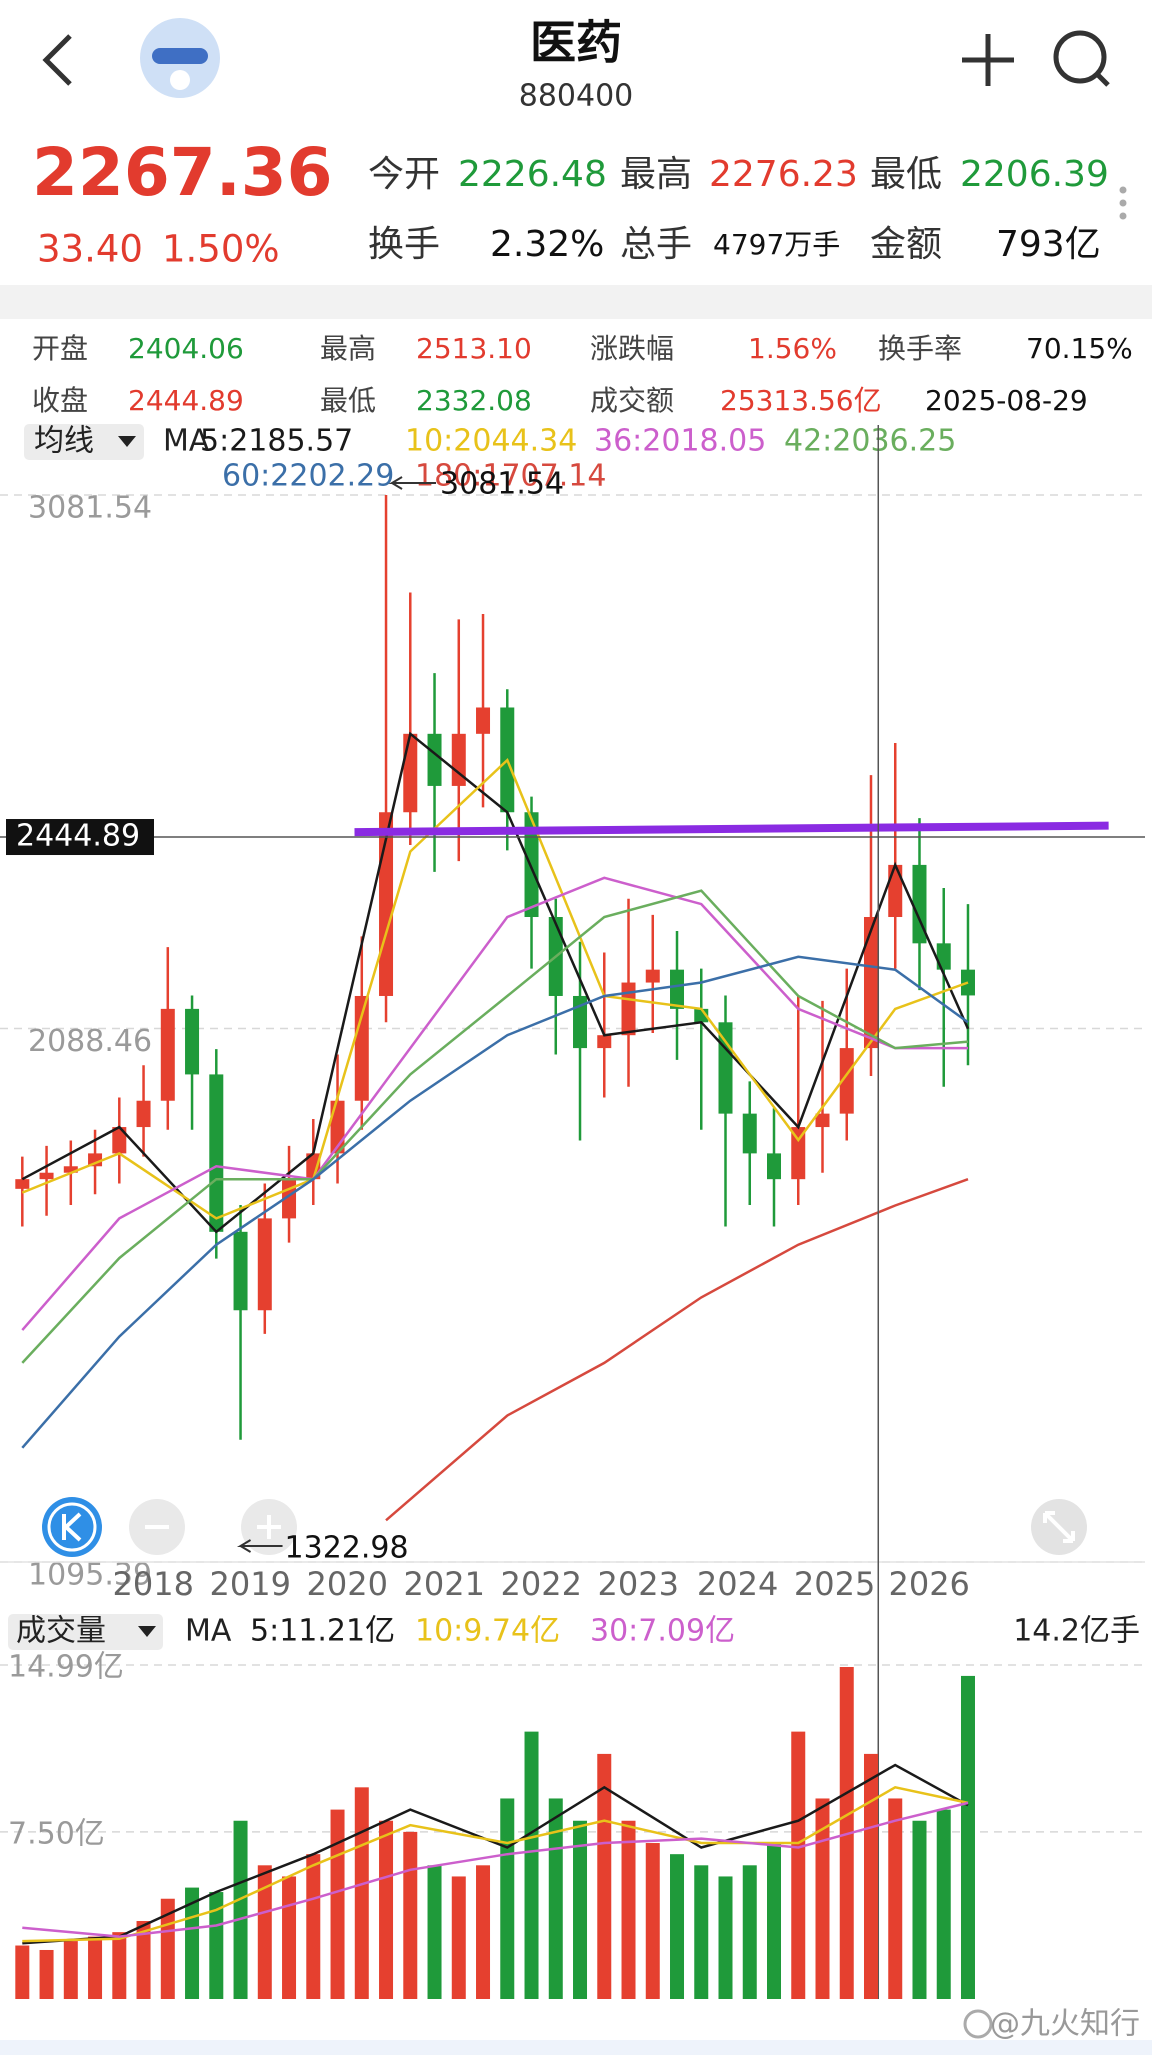  Describe the element at coordinates (906, 244) in the screenshot. I see `stat-label: 金额` at that location.